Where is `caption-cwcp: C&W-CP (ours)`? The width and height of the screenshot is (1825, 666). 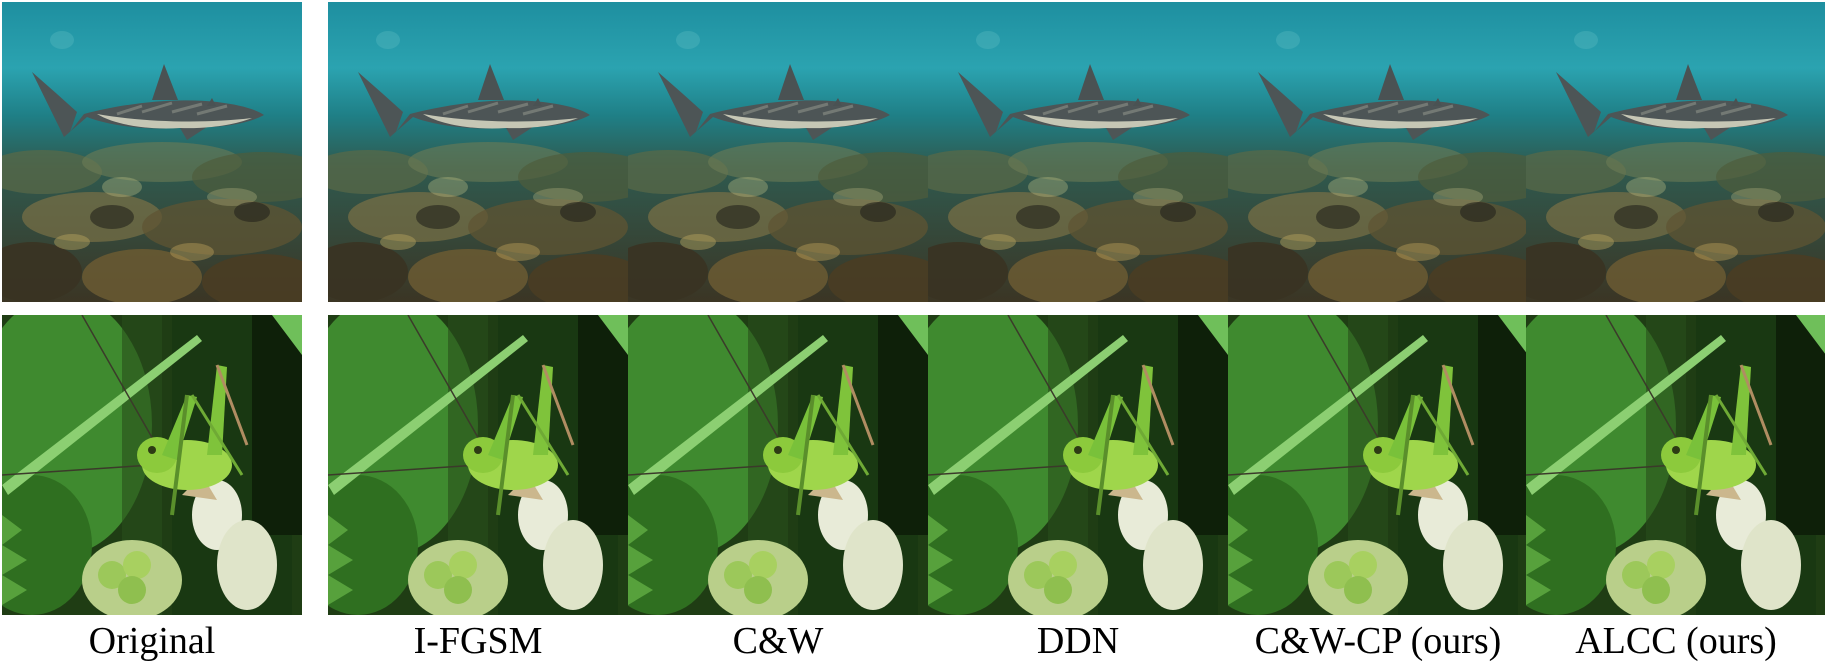
caption-cwcp: C&W-CP (ours) is located at coordinates (1378, 641).